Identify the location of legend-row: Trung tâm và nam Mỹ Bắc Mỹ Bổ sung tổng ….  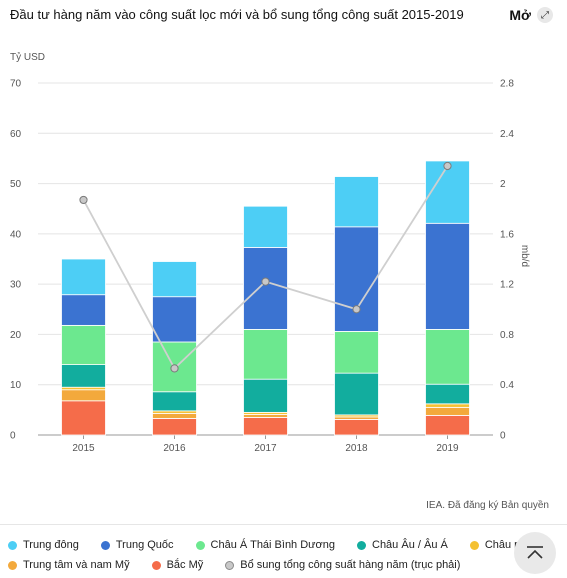
(248, 565).